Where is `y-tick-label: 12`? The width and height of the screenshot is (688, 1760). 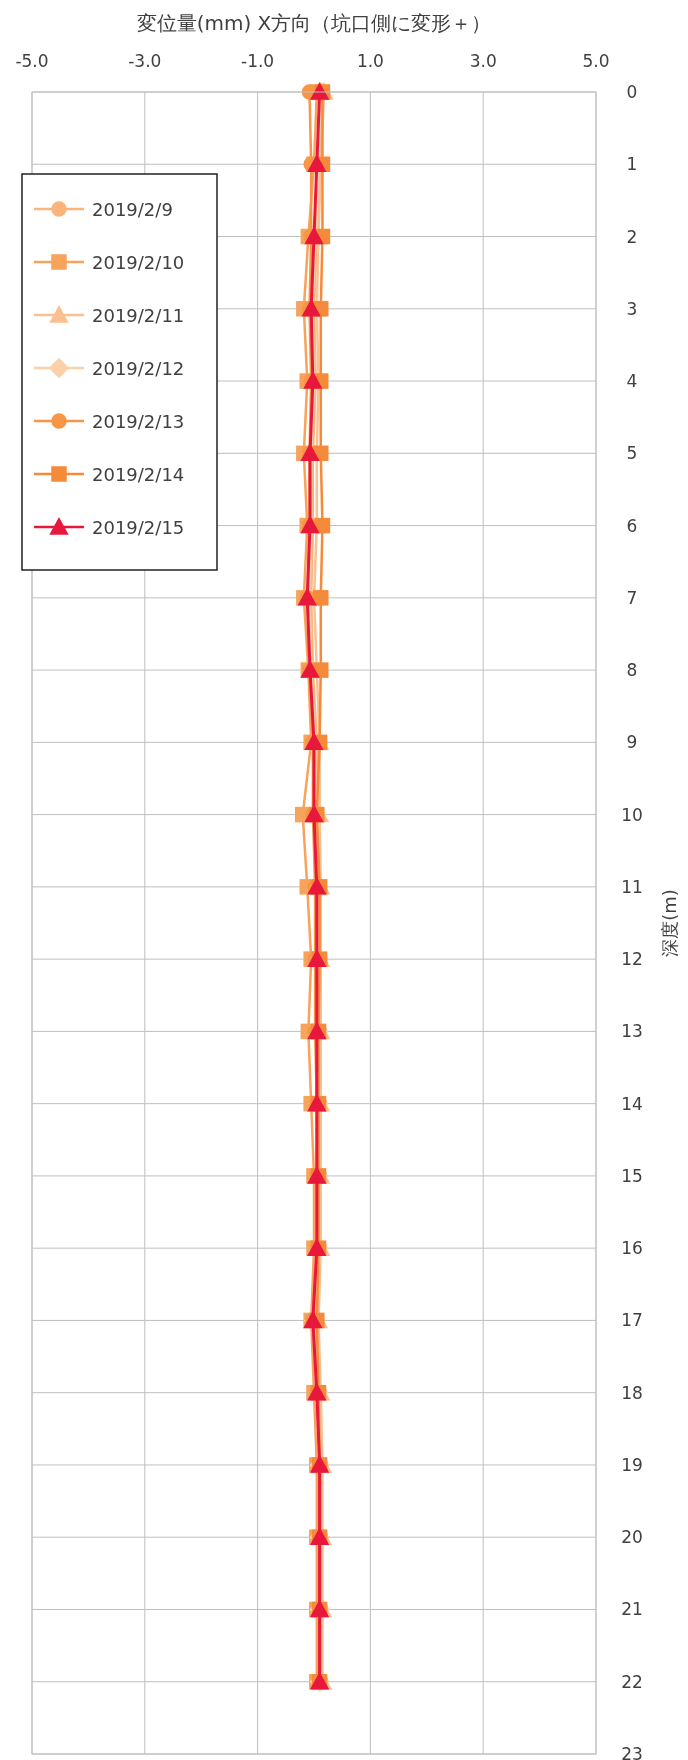 y-tick-label: 12 is located at coordinates (632, 959).